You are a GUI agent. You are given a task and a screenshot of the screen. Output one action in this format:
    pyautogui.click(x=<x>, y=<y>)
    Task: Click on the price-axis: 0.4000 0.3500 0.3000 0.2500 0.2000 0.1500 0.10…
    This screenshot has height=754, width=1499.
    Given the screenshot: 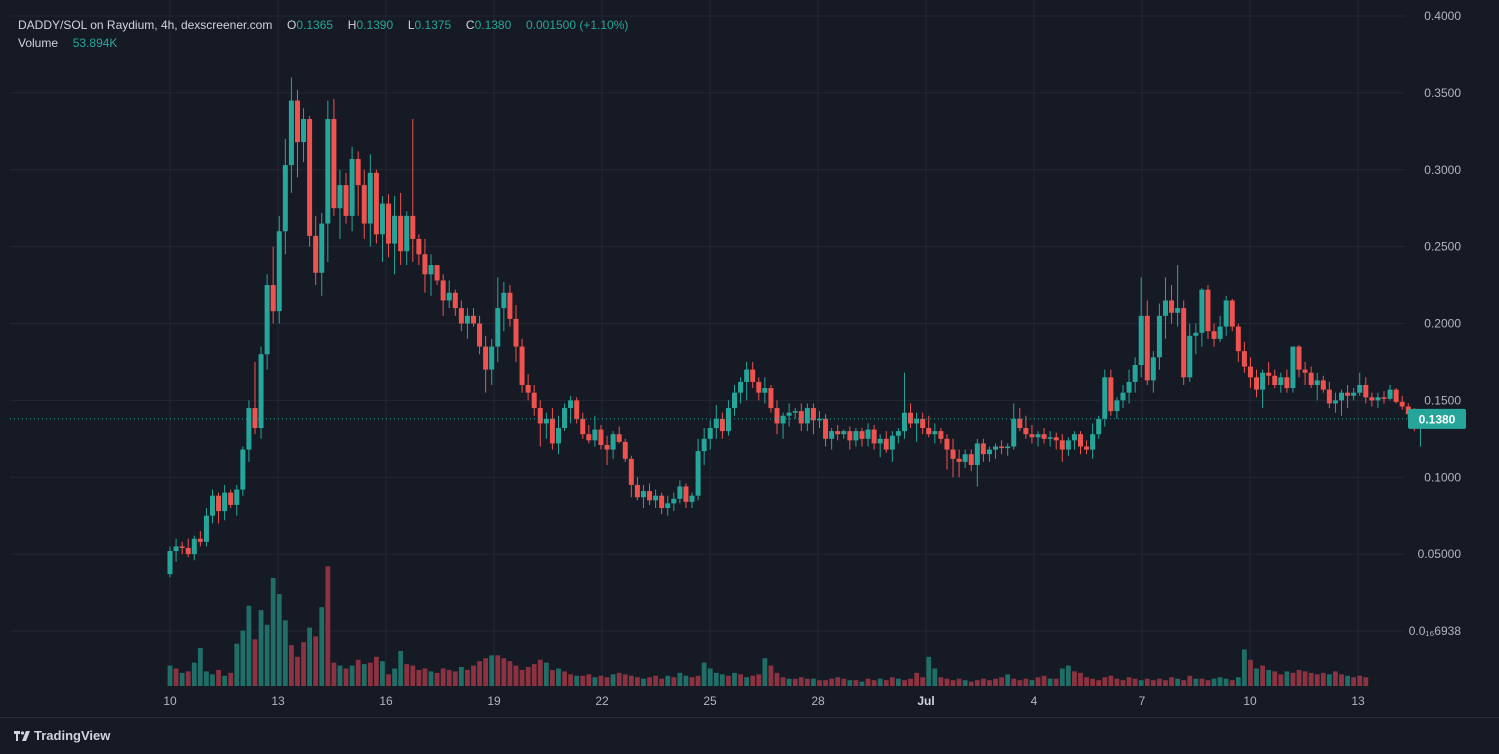 What is the action you would take?
    pyautogui.click(x=1435, y=323)
    